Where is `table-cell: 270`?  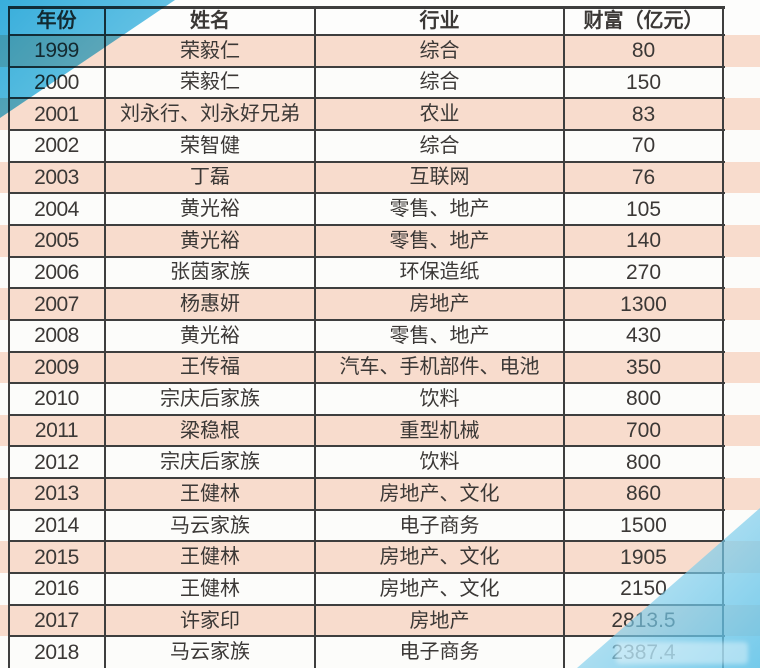 table-cell: 270 is located at coordinates (643, 272).